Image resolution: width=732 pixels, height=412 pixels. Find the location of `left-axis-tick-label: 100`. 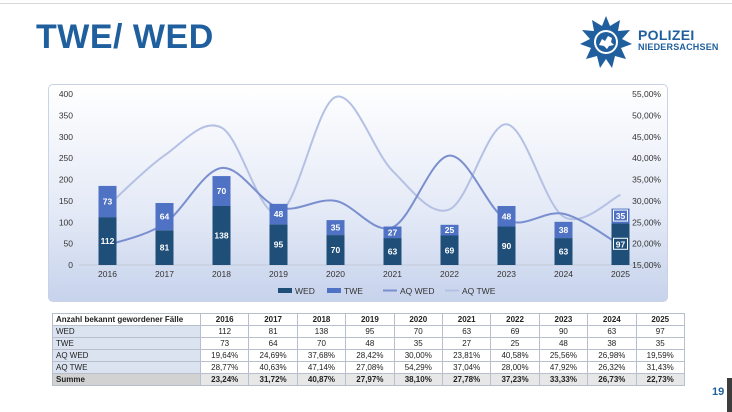

left-axis-tick-label: 100 is located at coordinates (66, 222).